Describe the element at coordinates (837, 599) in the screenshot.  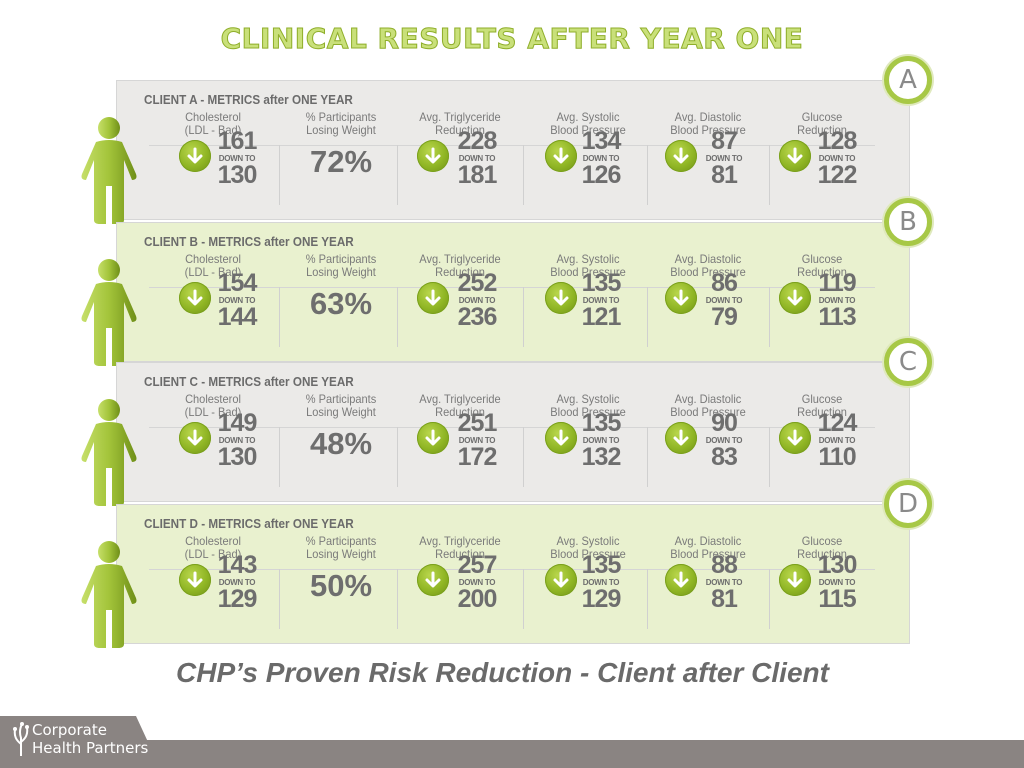
I see `value-after: 115` at that location.